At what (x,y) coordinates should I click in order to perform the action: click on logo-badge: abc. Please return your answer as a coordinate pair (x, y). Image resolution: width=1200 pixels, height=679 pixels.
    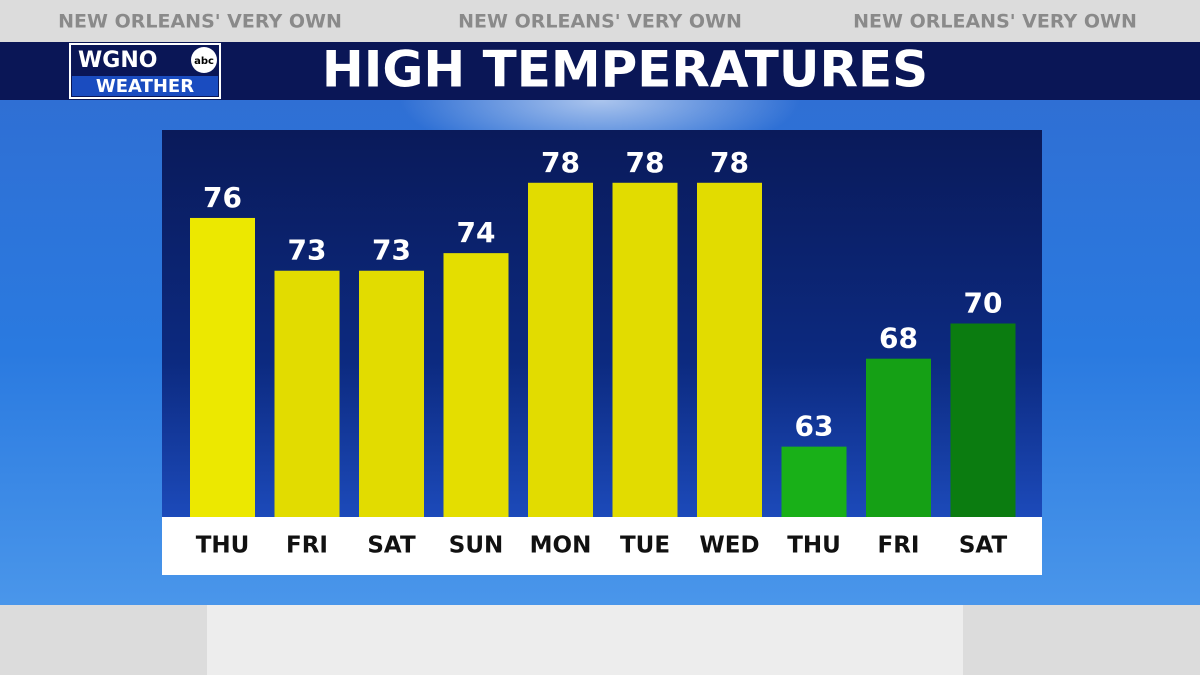
    Looking at the image, I should click on (204, 61).